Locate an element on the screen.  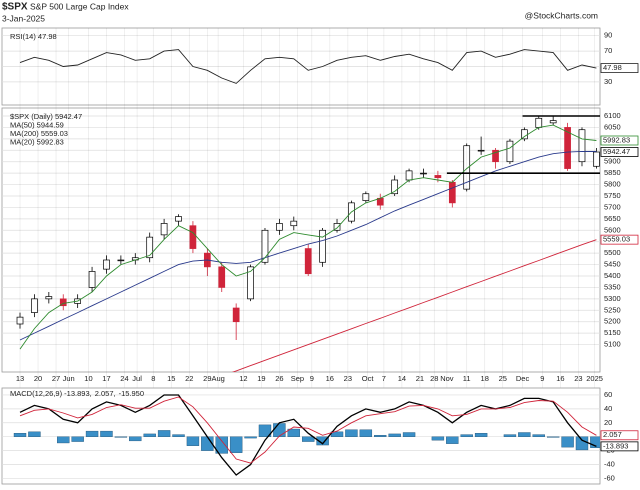
y-tick-label: 30 is located at coordinates (608, 81).